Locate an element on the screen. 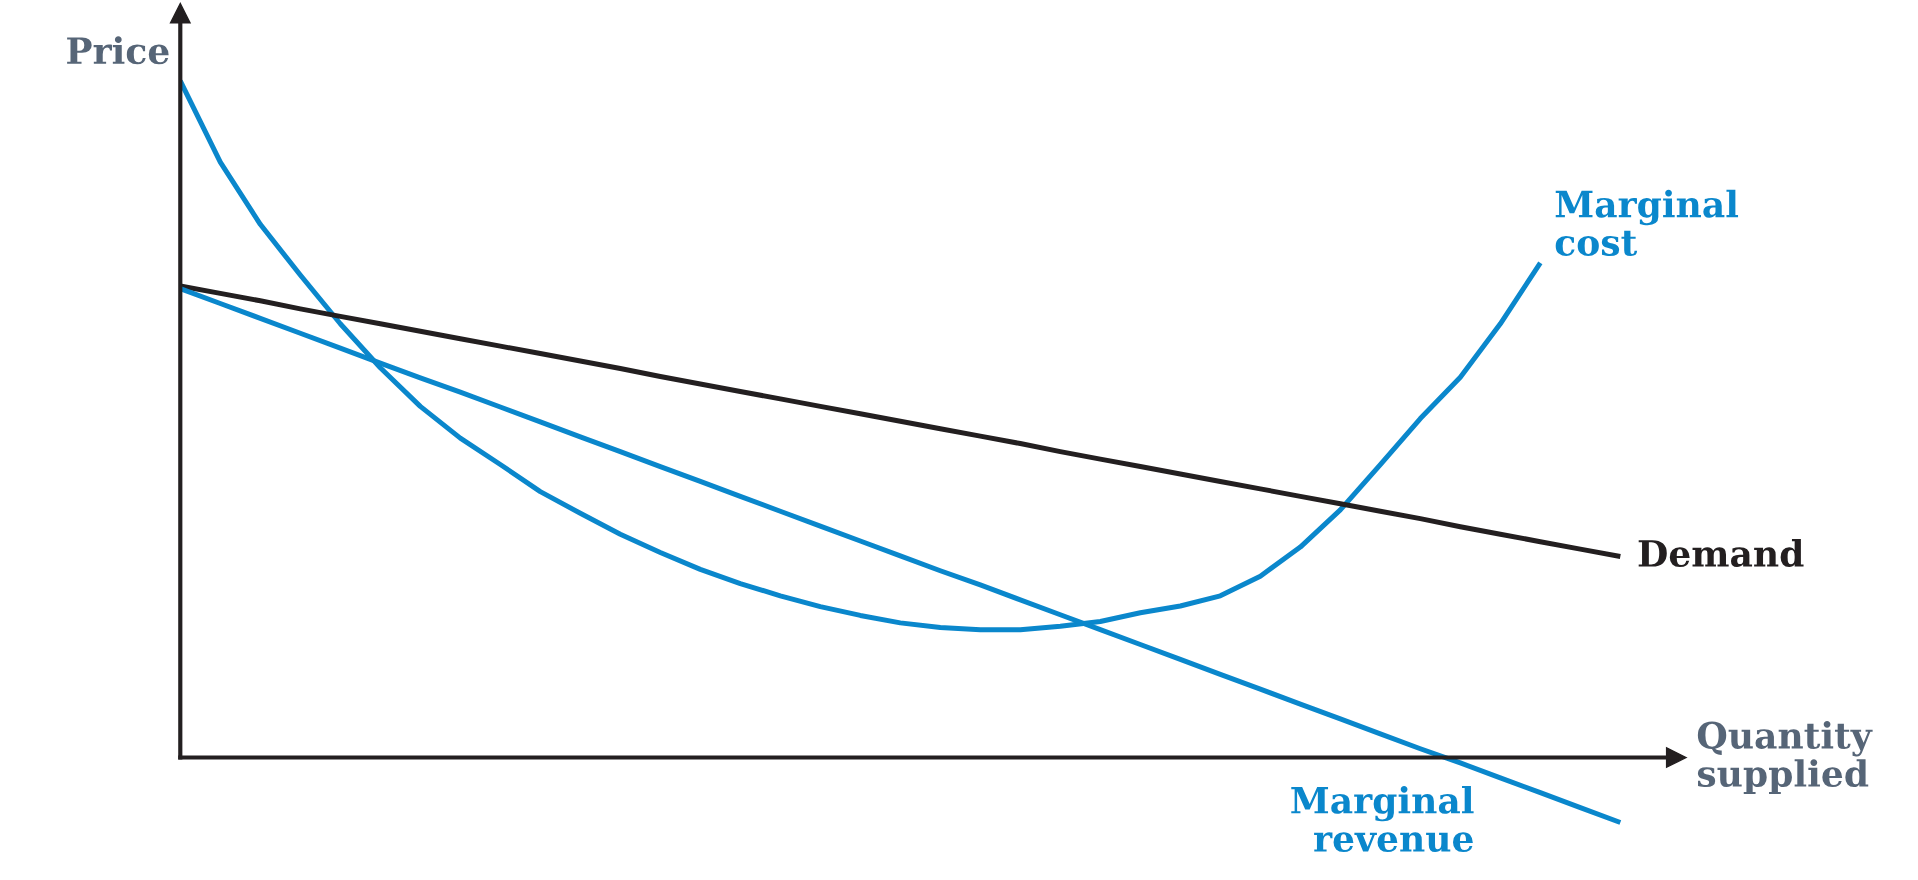 This screenshot has width=1918, height=880. x-axis-title: Quantity supplied is located at coordinates (1785, 757).